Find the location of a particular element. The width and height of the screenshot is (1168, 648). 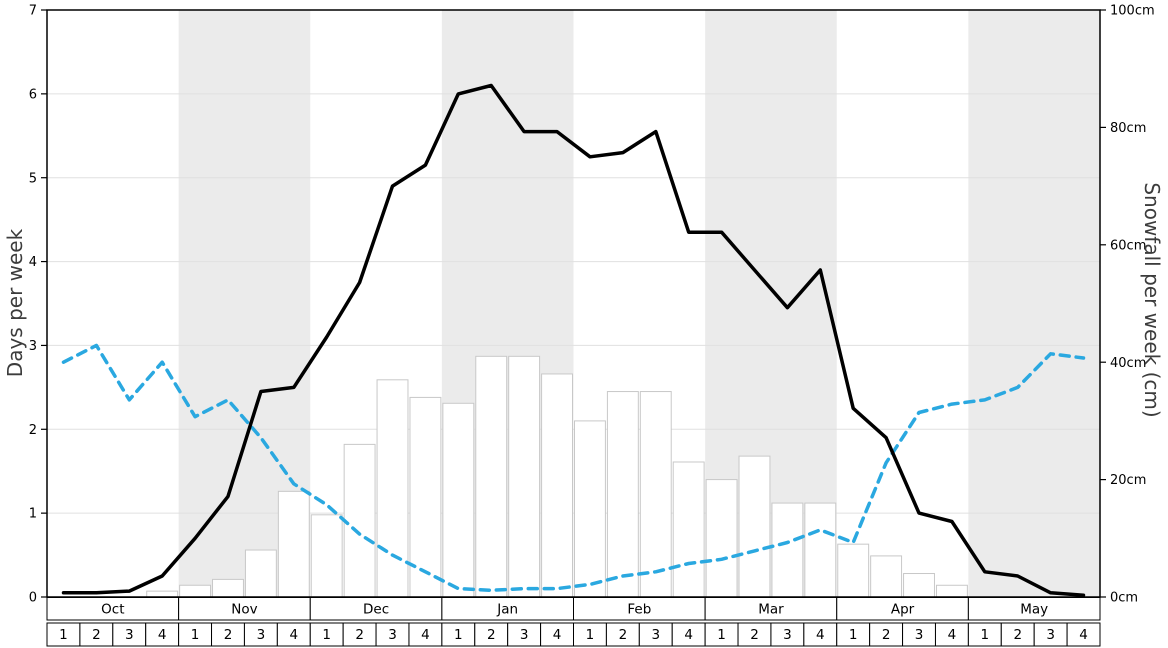

right-tick-label: 80cm is located at coordinates (1128, 128).